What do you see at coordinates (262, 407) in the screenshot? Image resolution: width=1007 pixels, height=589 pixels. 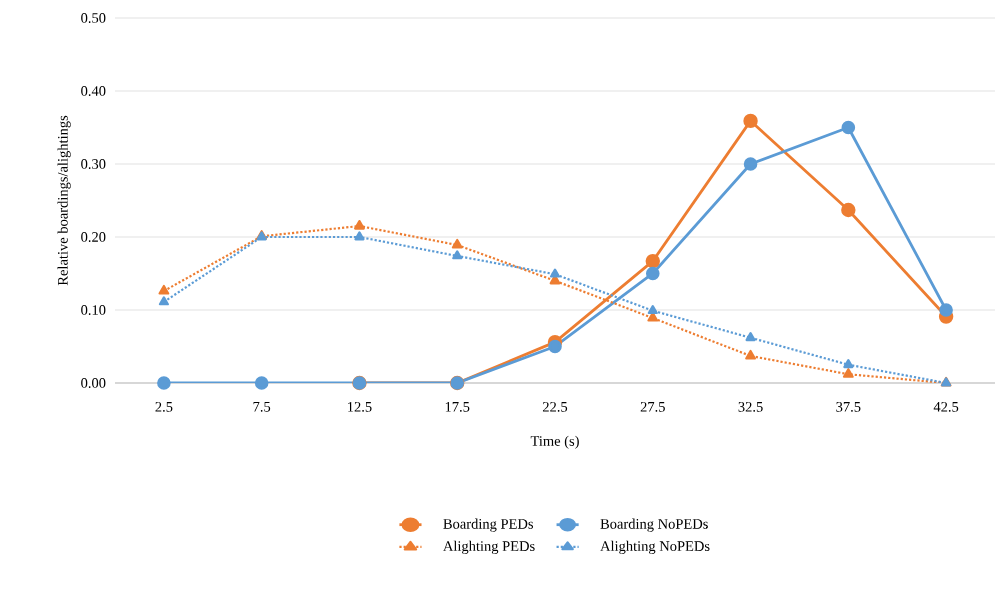 I see `x-tick-label: 7.5` at bounding box center [262, 407].